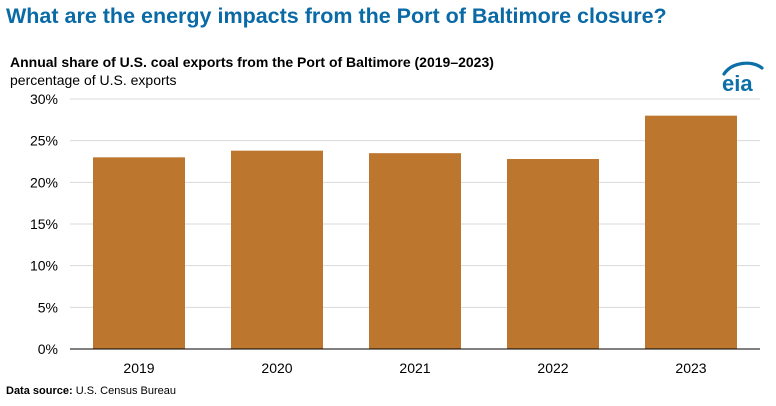 This screenshot has width=776, height=406. I want to click on y-tick-label: 30%, so click(44, 99).